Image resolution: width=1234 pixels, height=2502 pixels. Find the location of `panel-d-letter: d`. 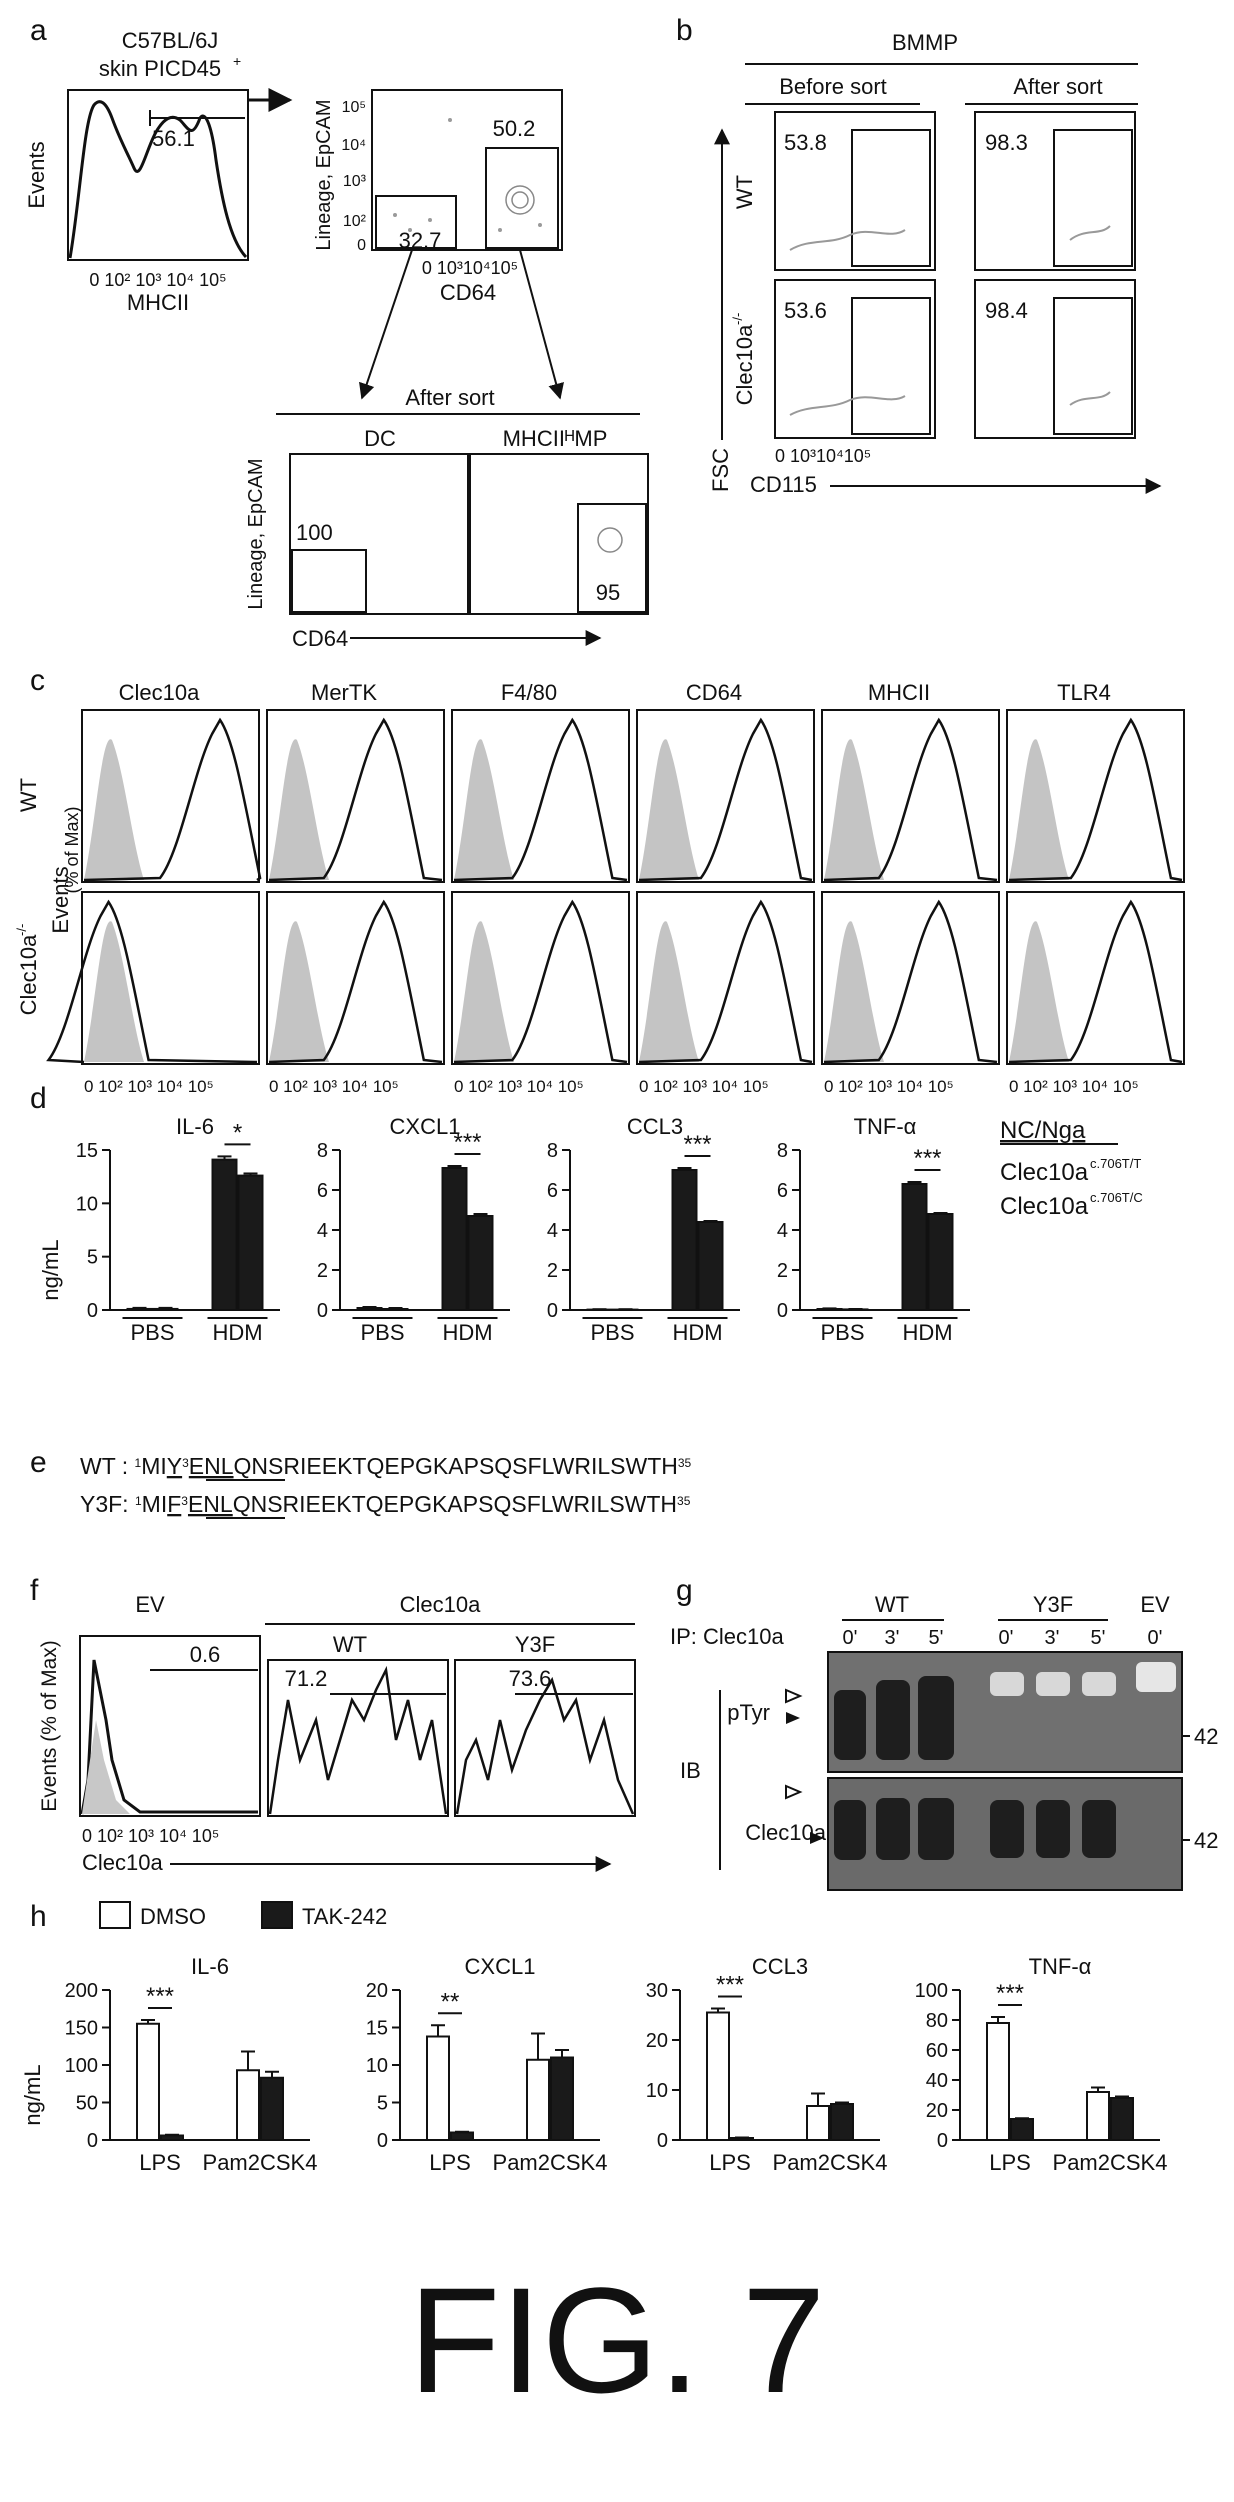

panel-d-letter: d is located at coordinates (38, 1098).